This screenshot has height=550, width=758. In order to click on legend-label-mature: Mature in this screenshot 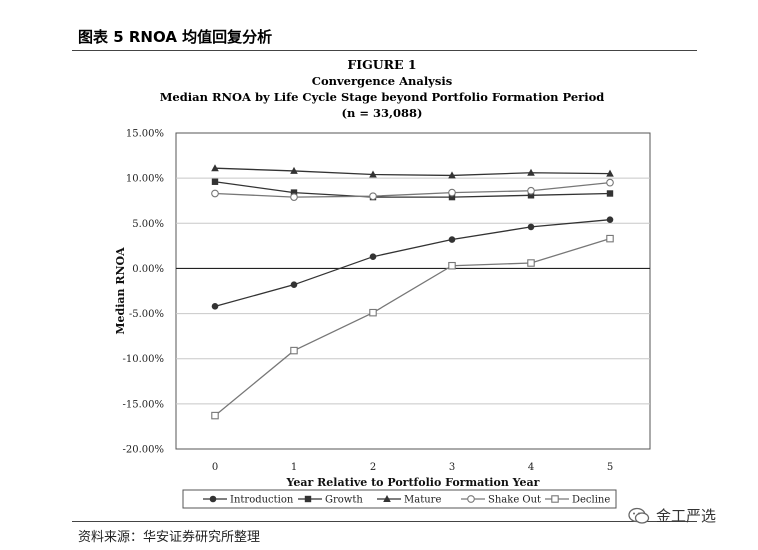, I will do `click(422, 500)`.